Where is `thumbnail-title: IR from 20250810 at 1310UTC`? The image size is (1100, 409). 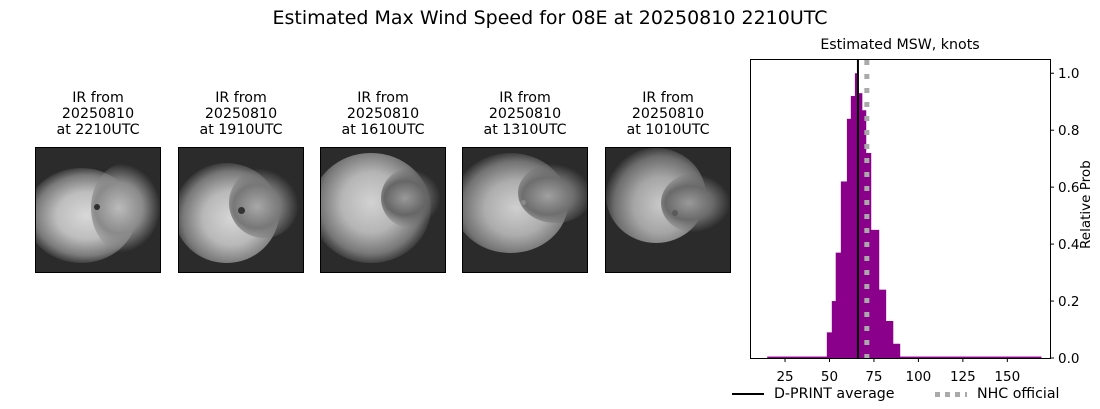
thumbnail-title: IR from 20250810 at 1310UTC is located at coordinates (525, 114).